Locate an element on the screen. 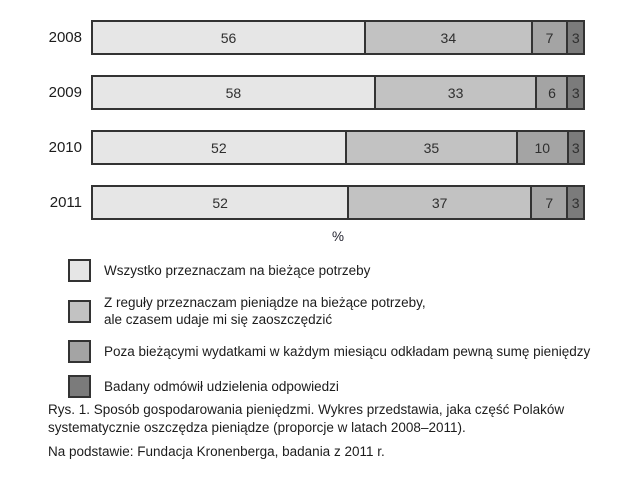 The width and height of the screenshot is (642, 489). stacked-bar: 52 35 10 3 is located at coordinates (338, 147).